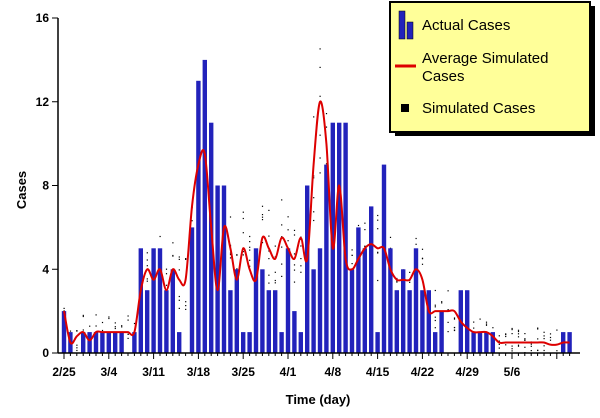 The height and width of the screenshot is (418, 600). What do you see at coordinates (423, 372) in the screenshot?
I see `x-tick-label: 4/22` at bounding box center [423, 372].